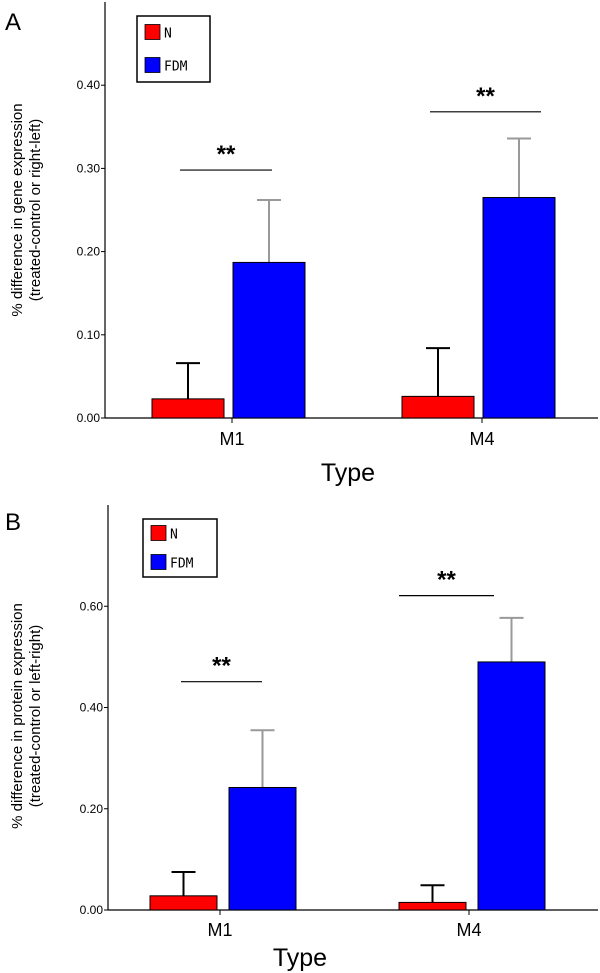 This screenshot has height=973, width=600. What do you see at coordinates (17, 209) in the screenshot?
I see `y-axis-label: % difference in gene expression` at bounding box center [17, 209].